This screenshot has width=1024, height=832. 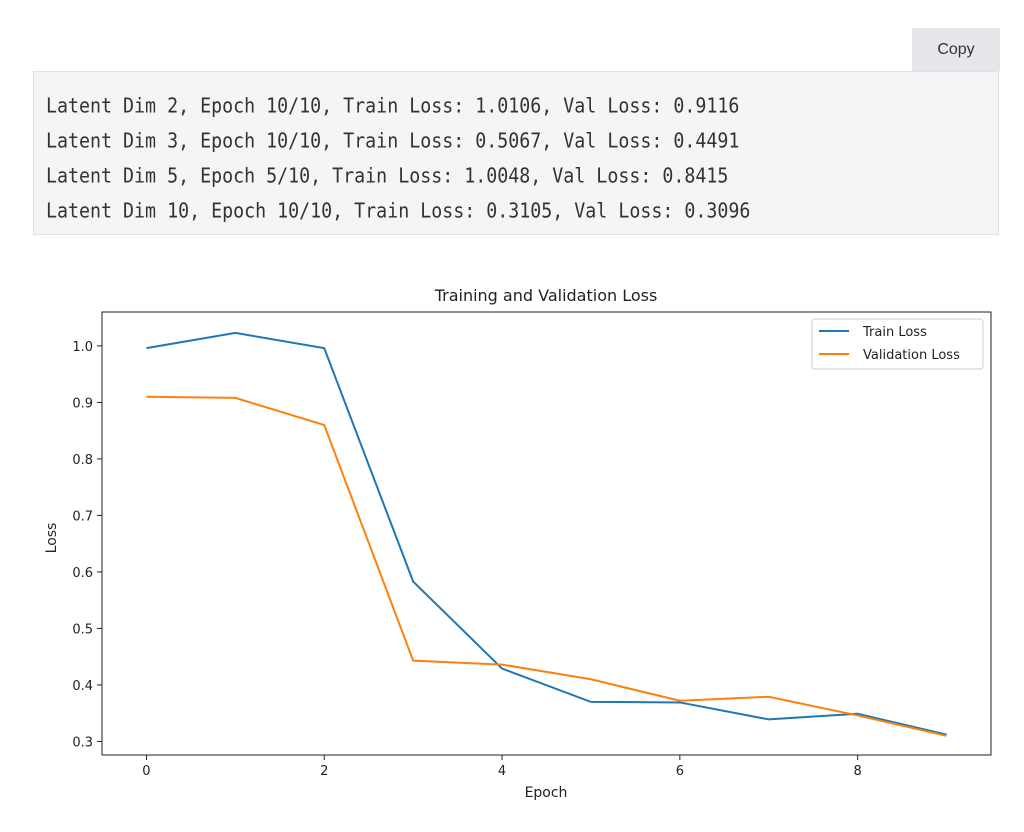 I want to click on y-tick-label: 0.5, so click(x=82, y=629).